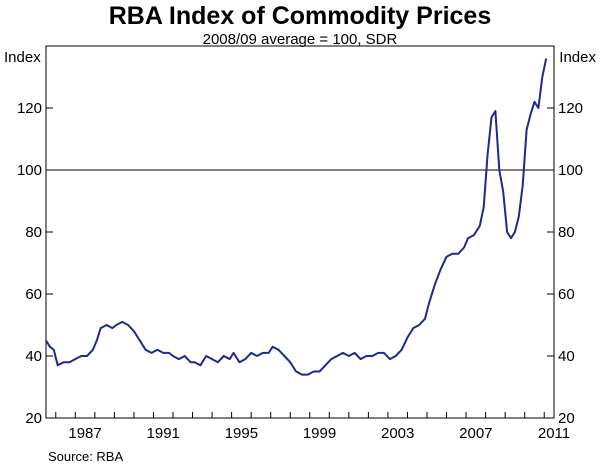 The height and width of the screenshot is (465, 600). I want to click on y-tick-label-left: 40, so click(33, 356).